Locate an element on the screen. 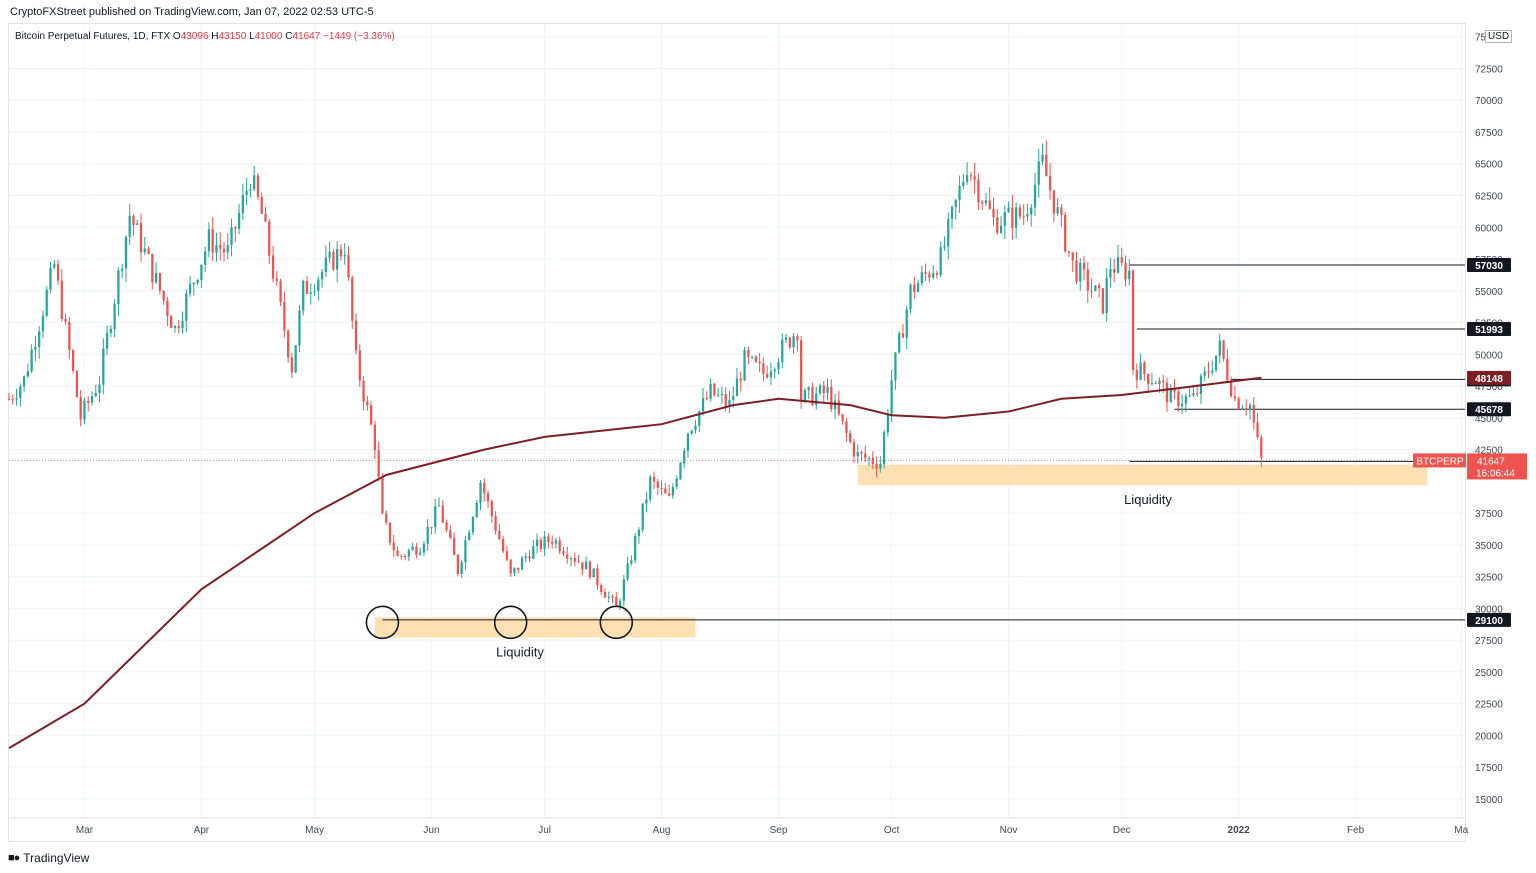 Image resolution: width=1536 pixels, height=873 pixels. x-tick-label: 2022 is located at coordinates (1239, 830).